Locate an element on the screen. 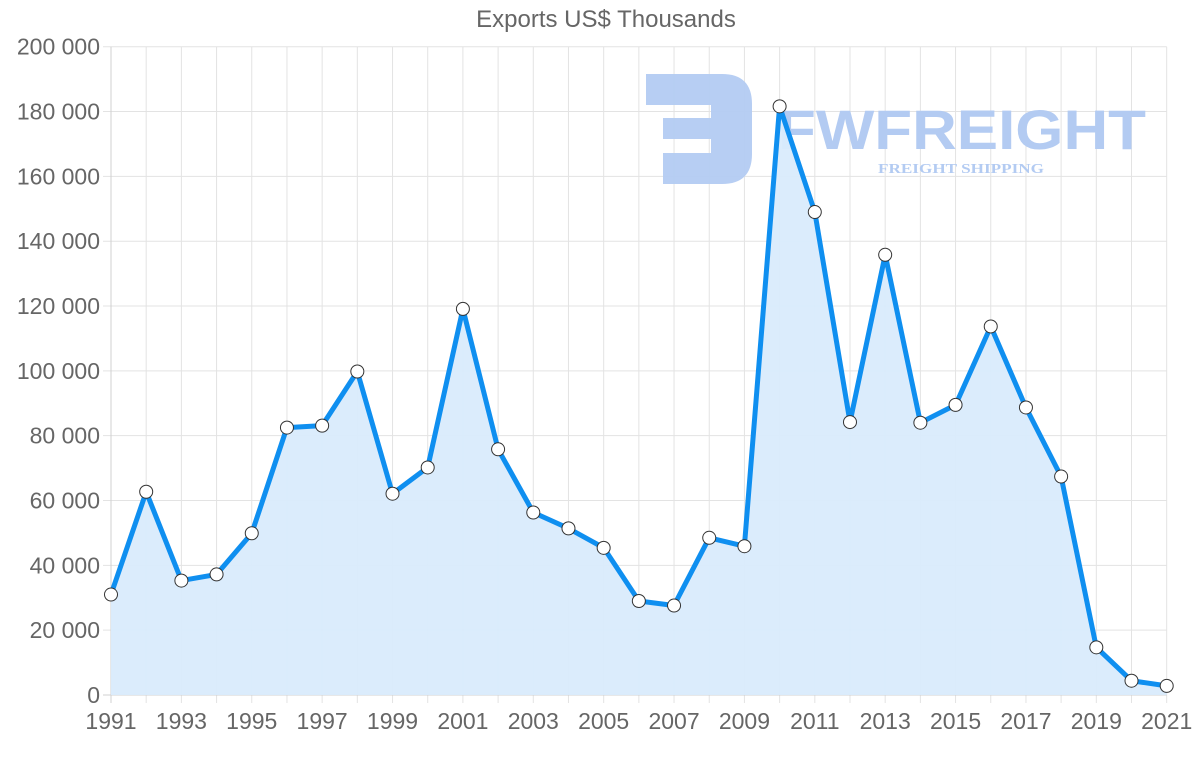 This screenshot has width=1200, height=768. x-tick-label: 1997 is located at coordinates (322, 721).